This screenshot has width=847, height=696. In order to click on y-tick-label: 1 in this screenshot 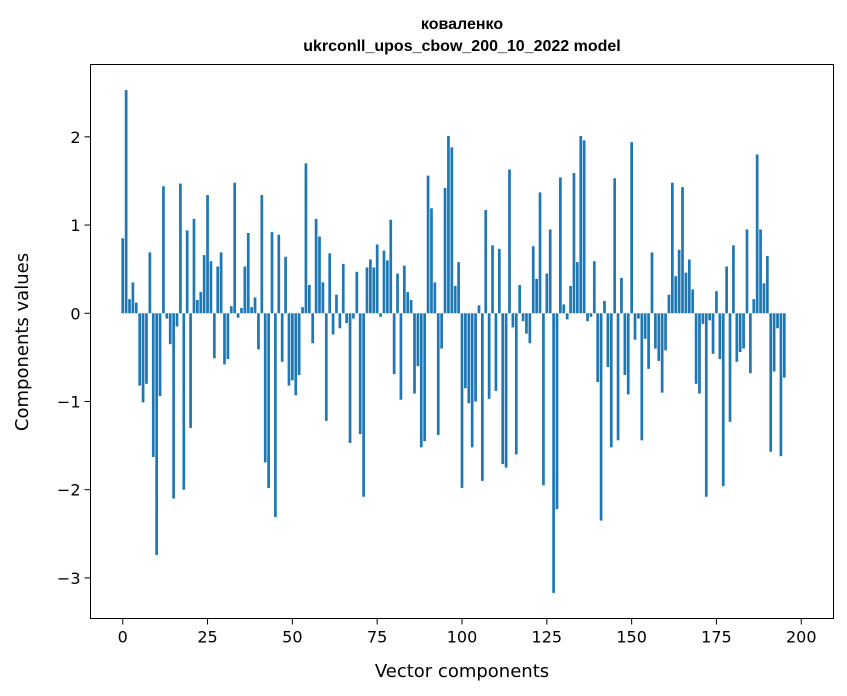, I will do `click(75, 225)`.